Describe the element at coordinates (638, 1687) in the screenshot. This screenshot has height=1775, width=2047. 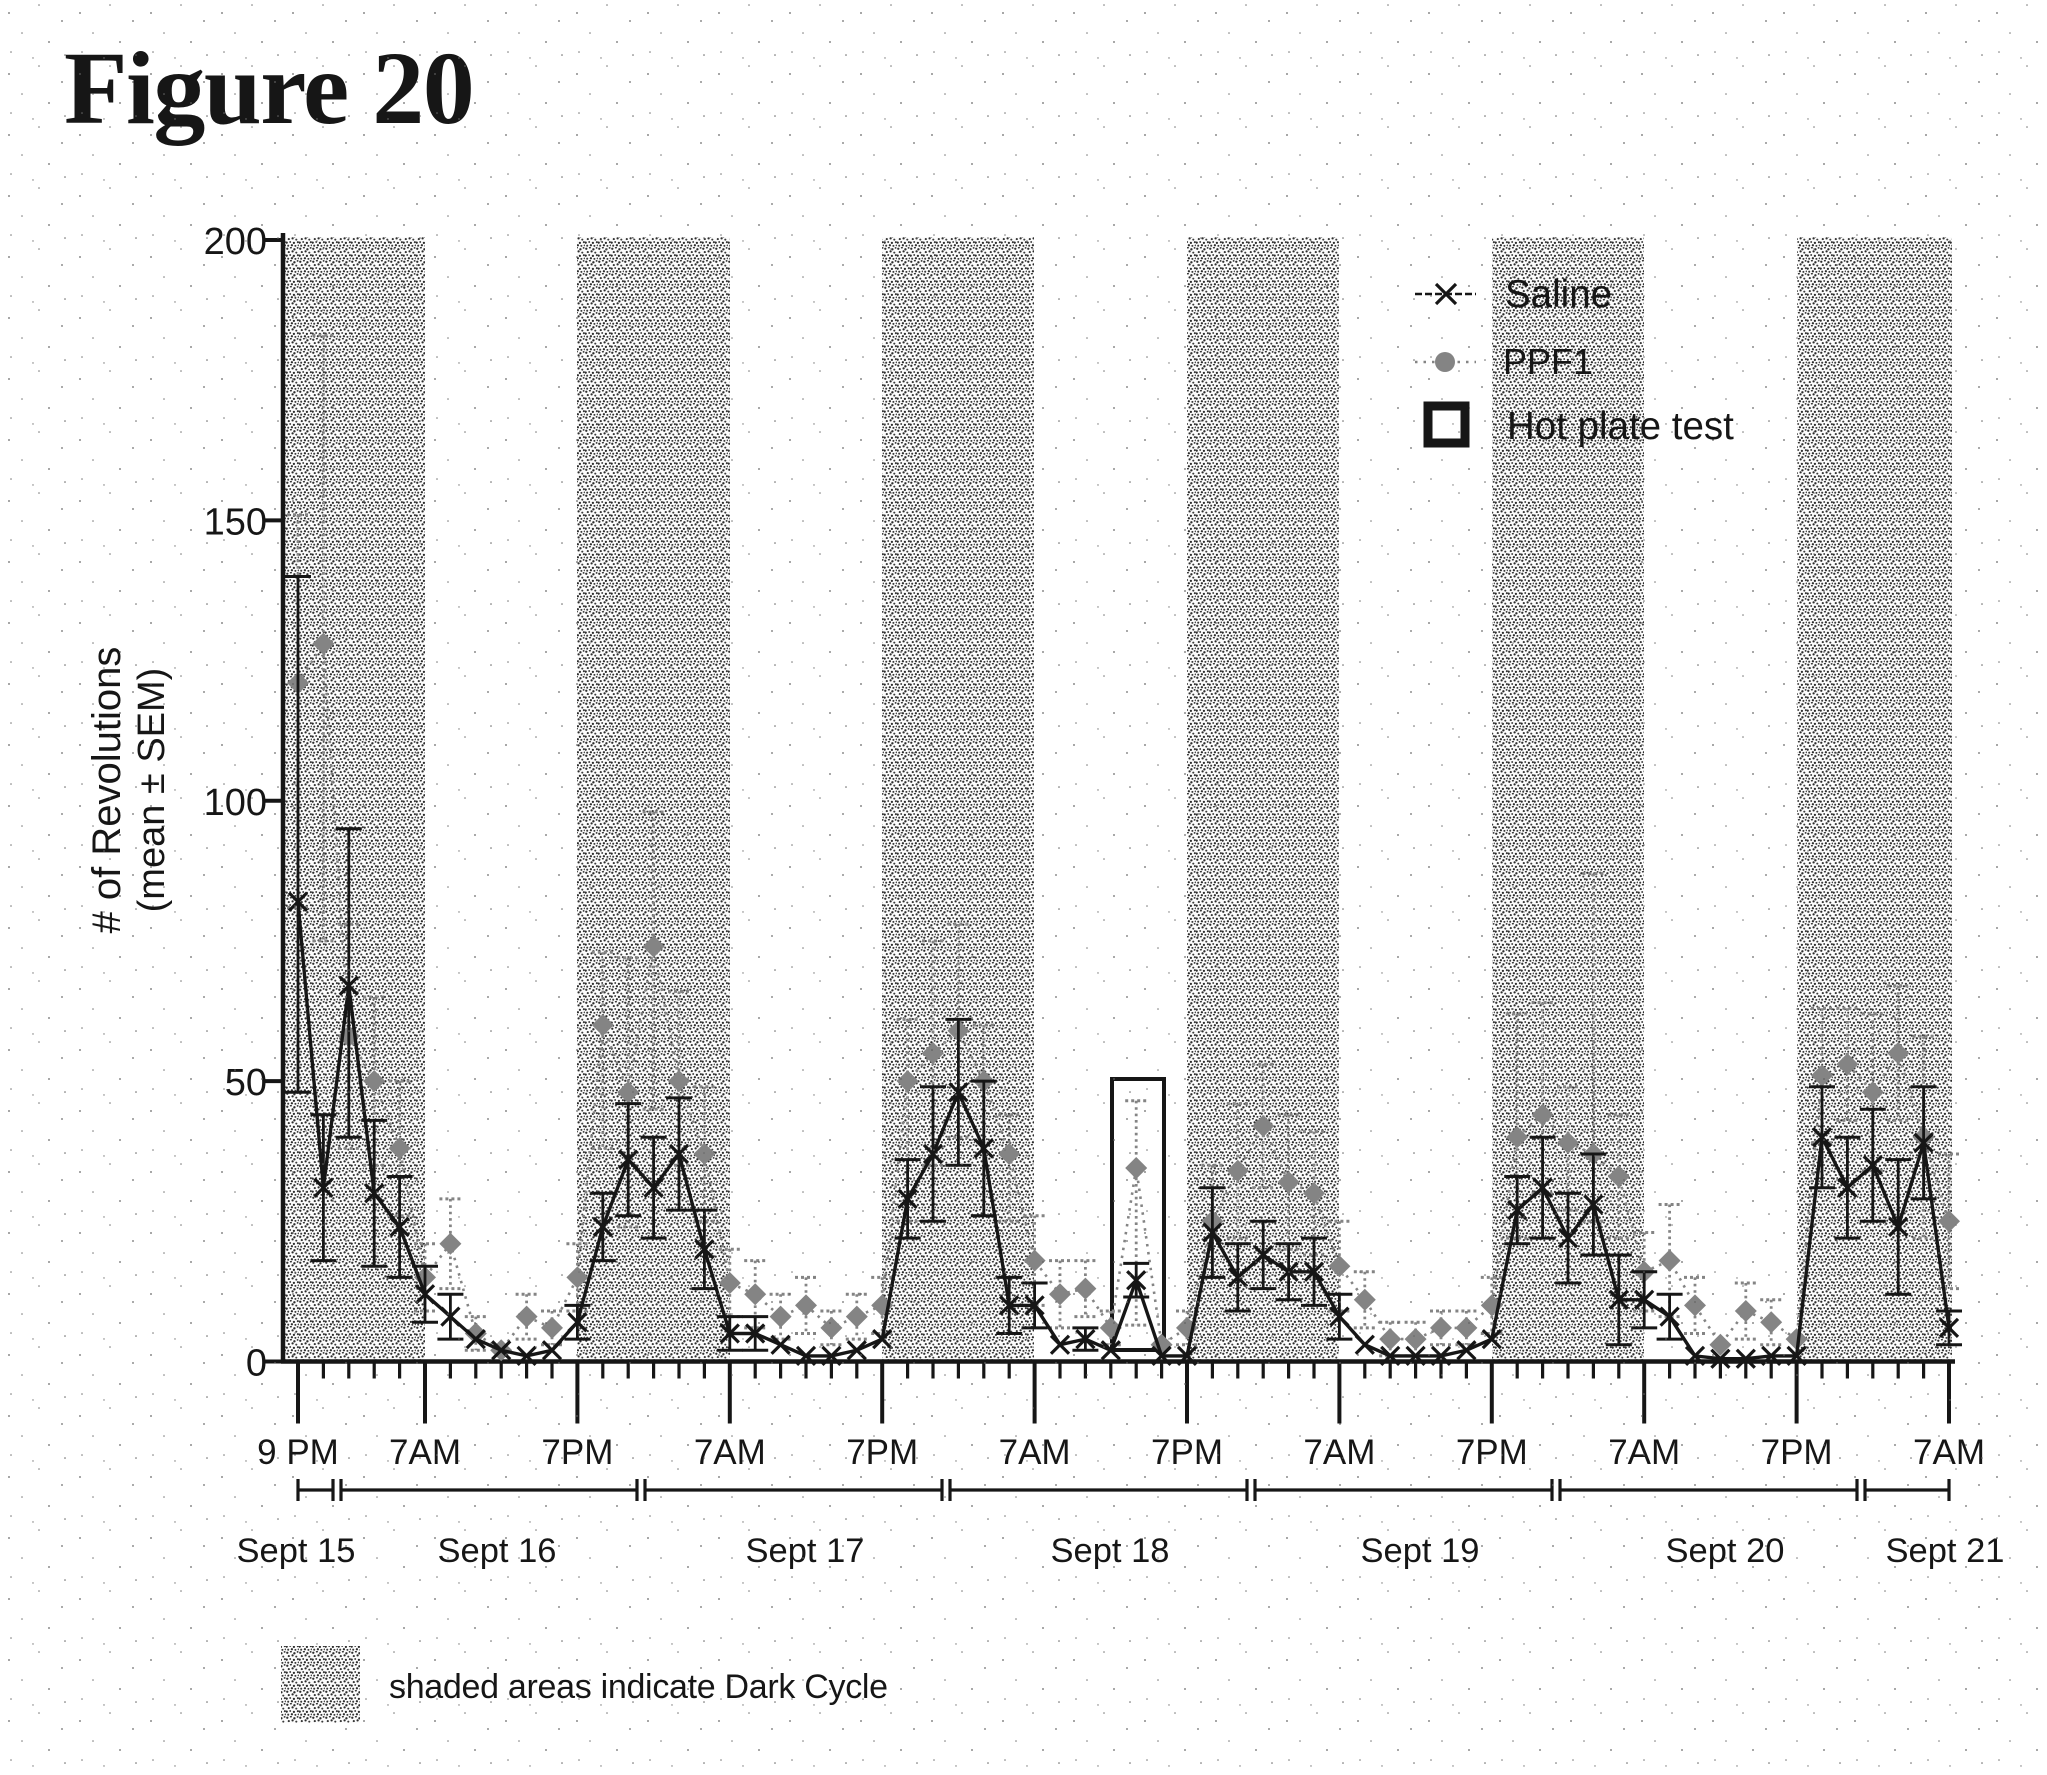
I see `svg-text:shaded areas indicate Dark Cyc: shaded areas indicate Dark Cycle` at that location.